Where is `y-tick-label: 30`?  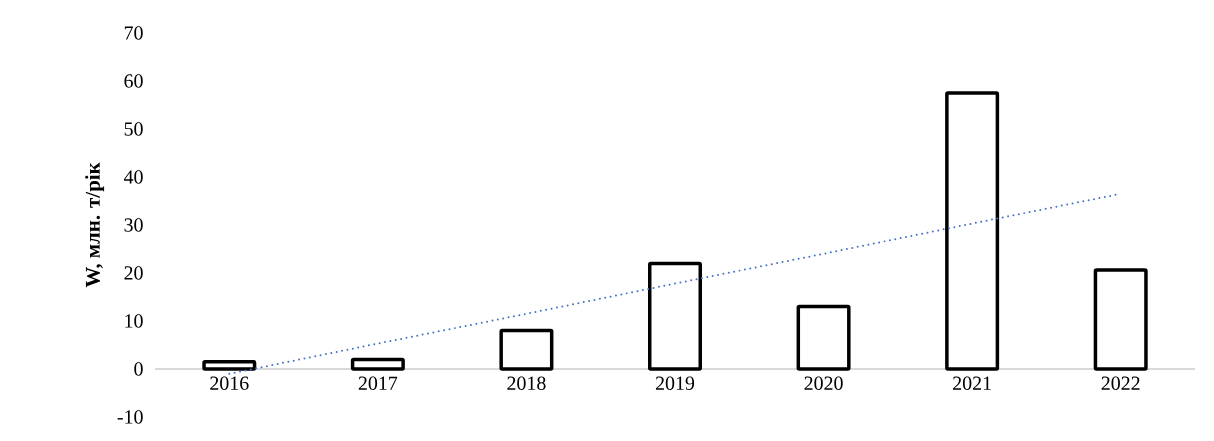 y-tick-label: 30 is located at coordinates (133, 225).